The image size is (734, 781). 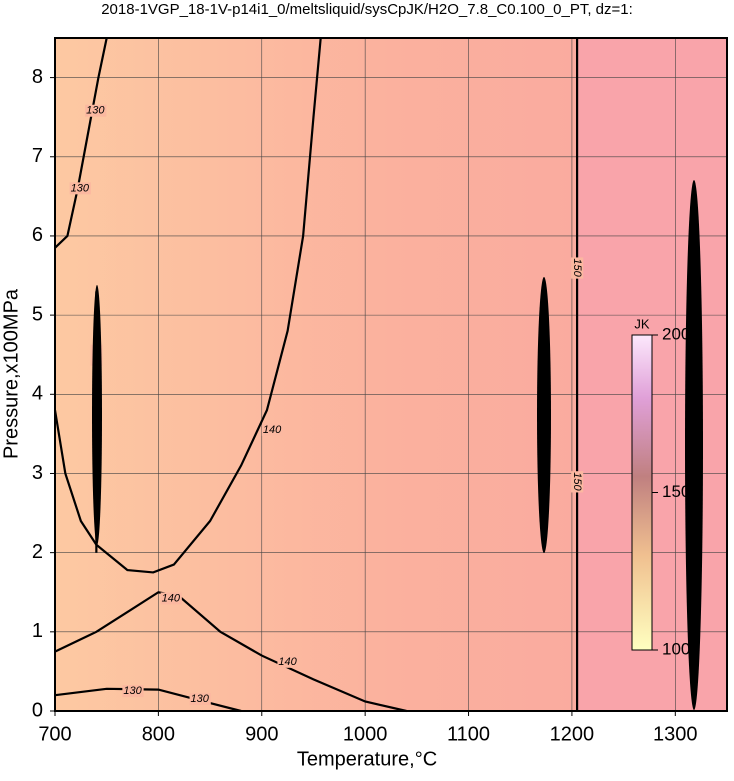 What do you see at coordinates (261, 734) in the screenshot?
I see `x-tick-label: 900` at bounding box center [261, 734].